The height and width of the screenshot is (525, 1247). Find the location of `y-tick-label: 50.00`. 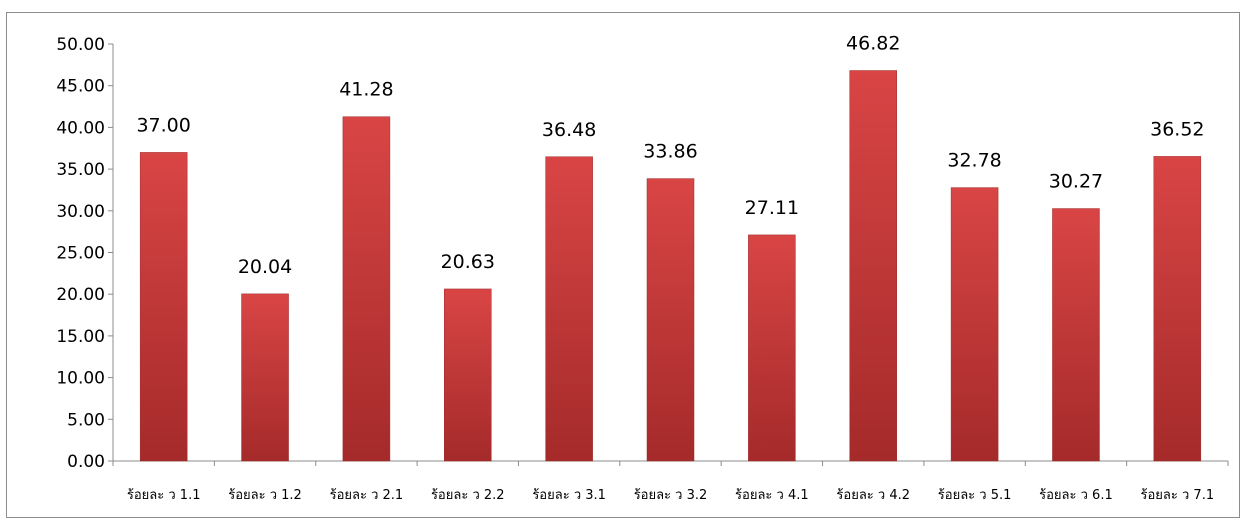

y-tick-label: 50.00 is located at coordinates (80, 45).